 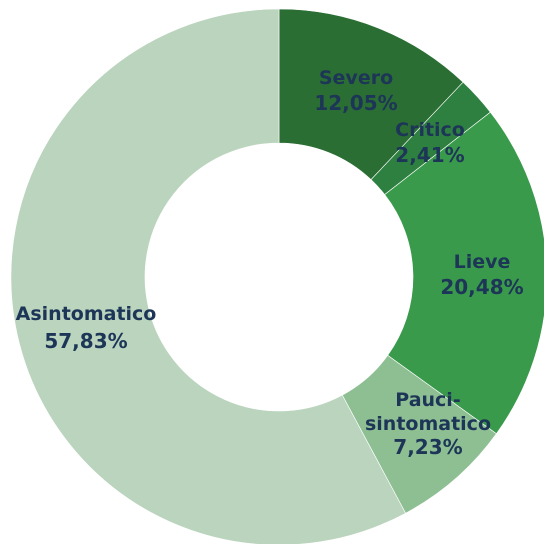 What do you see at coordinates (85, 341) in the screenshot?
I see `slice-value-asintomatico: 57,83%` at bounding box center [85, 341].